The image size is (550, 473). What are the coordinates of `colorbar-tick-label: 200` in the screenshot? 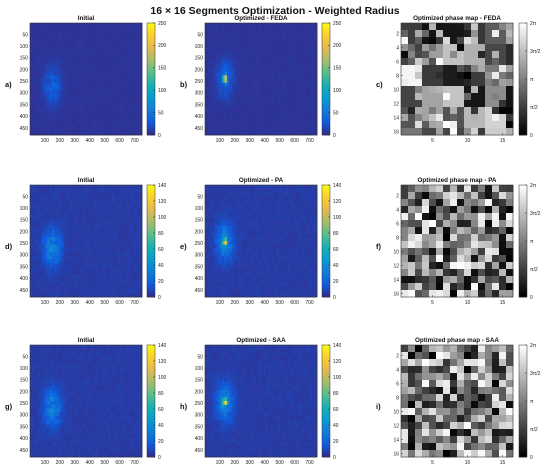 It's located at (337, 46).